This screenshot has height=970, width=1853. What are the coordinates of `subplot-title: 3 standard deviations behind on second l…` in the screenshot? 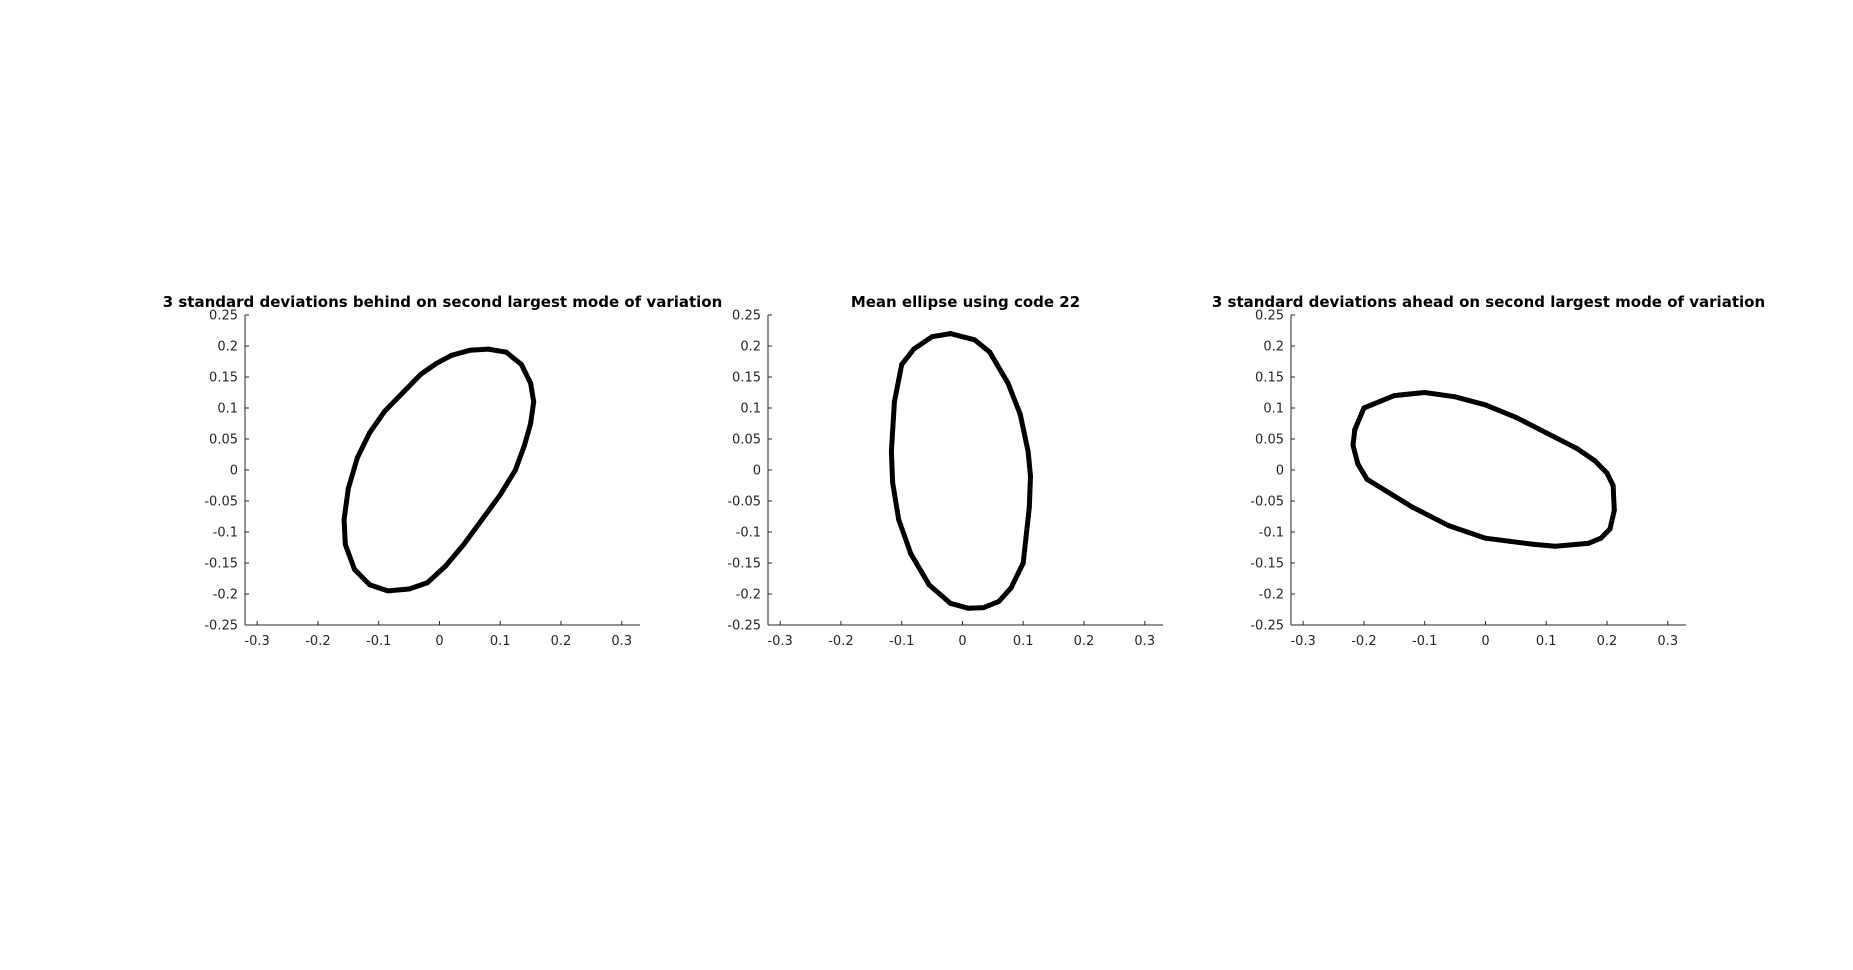 It's located at (443, 302).